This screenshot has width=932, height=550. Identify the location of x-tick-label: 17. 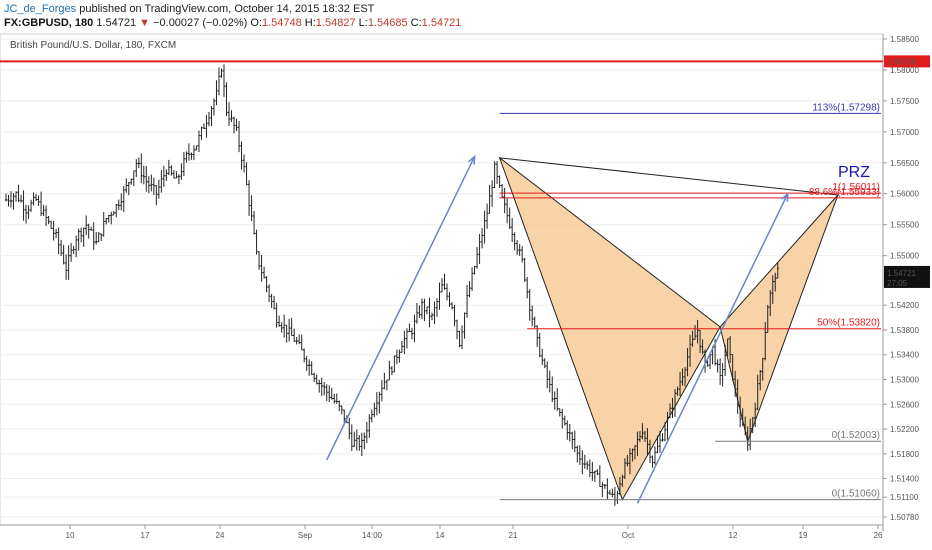
(145, 535).